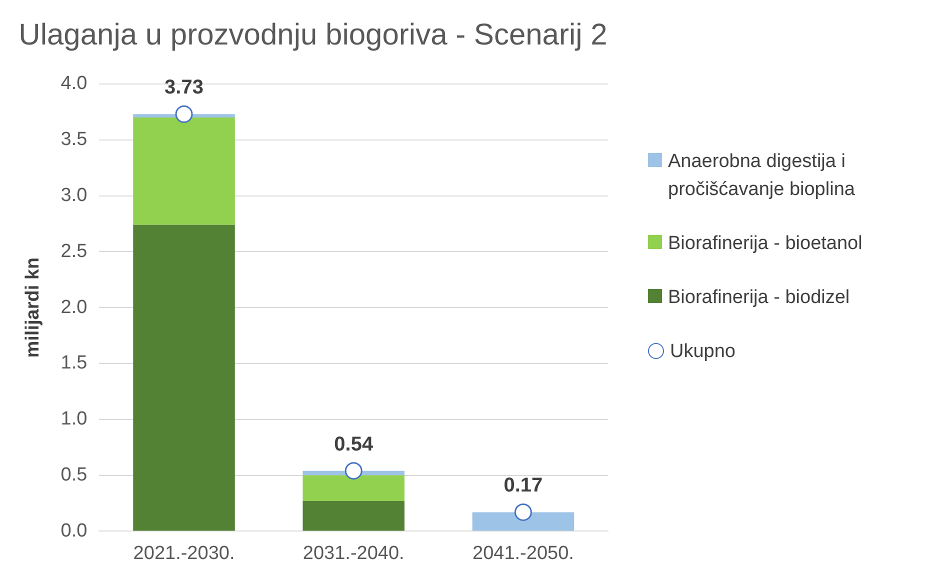 Image resolution: width=952 pixels, height=576 pixels. I want to click on data-label: 3.73, so click(184, 87).